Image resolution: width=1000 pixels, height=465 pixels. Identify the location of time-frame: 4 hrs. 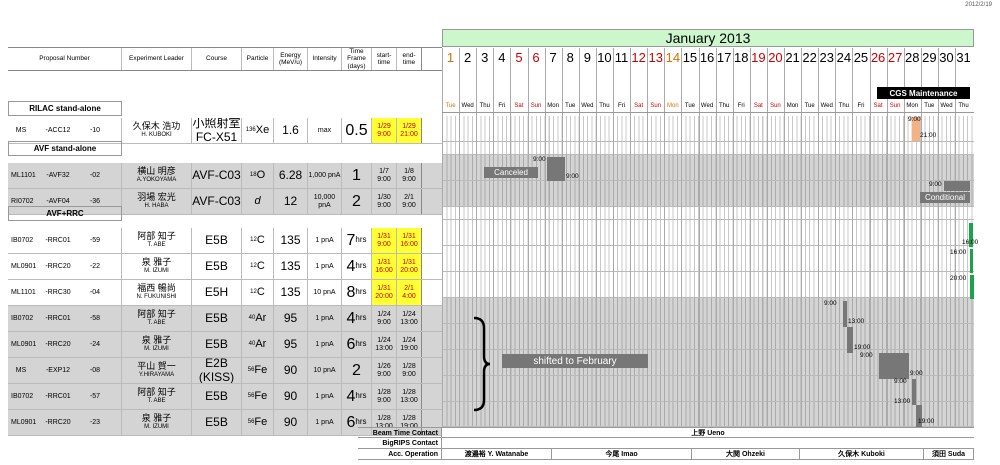
(357, 318).